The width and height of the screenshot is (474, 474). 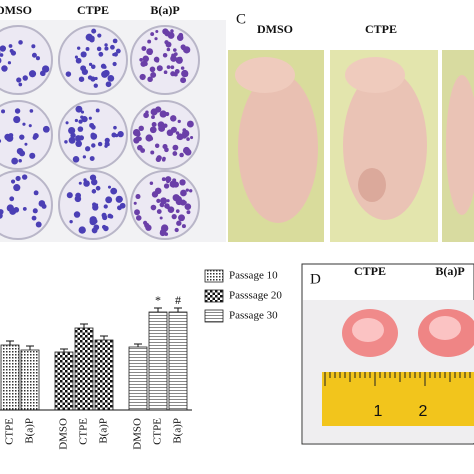 What do you see at coordinates (423, 411) in the screenshot?
I see `ruler-number: 2` at bounding box center [423, 411].